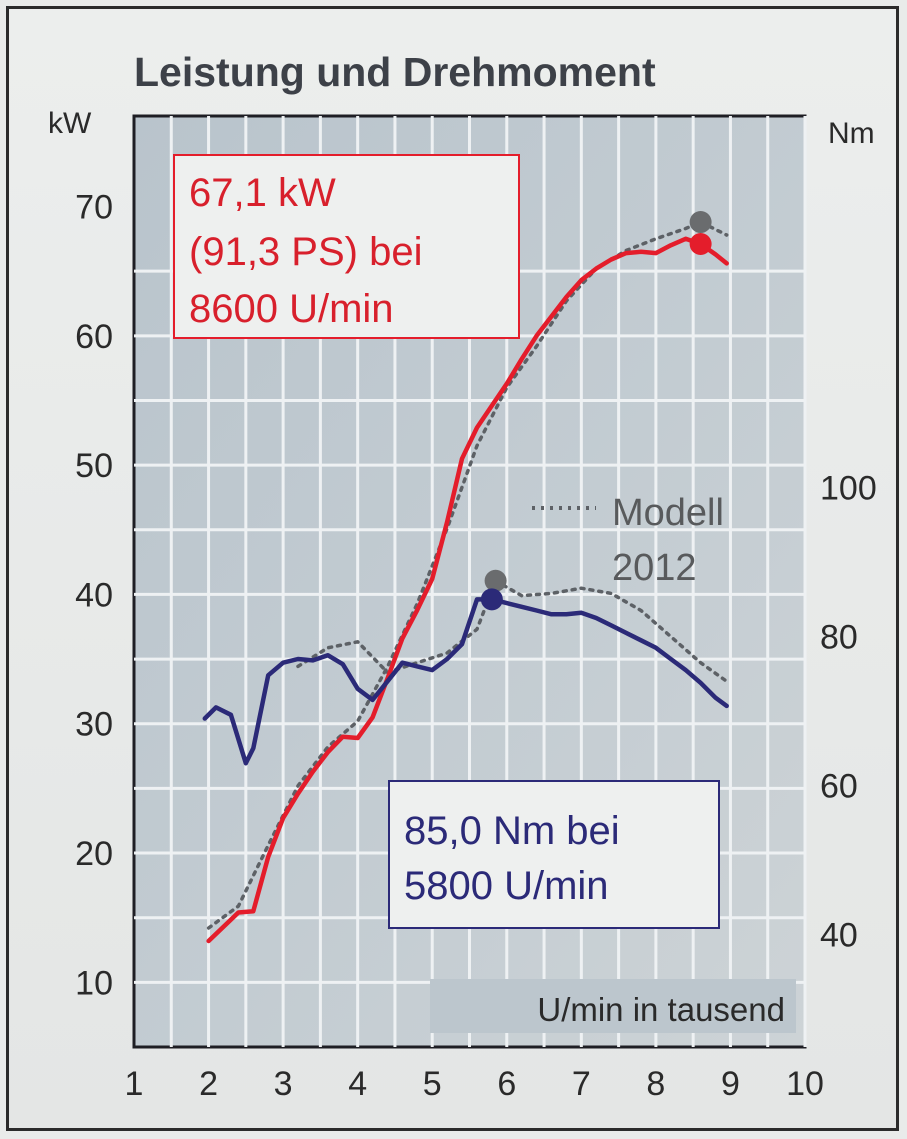 This screenshot has width=907, height=1139. What do you see at coordinates (848, 489) in the screenshot?
I see `y-right-tick-label: 100` at bounding box center [848, 489].